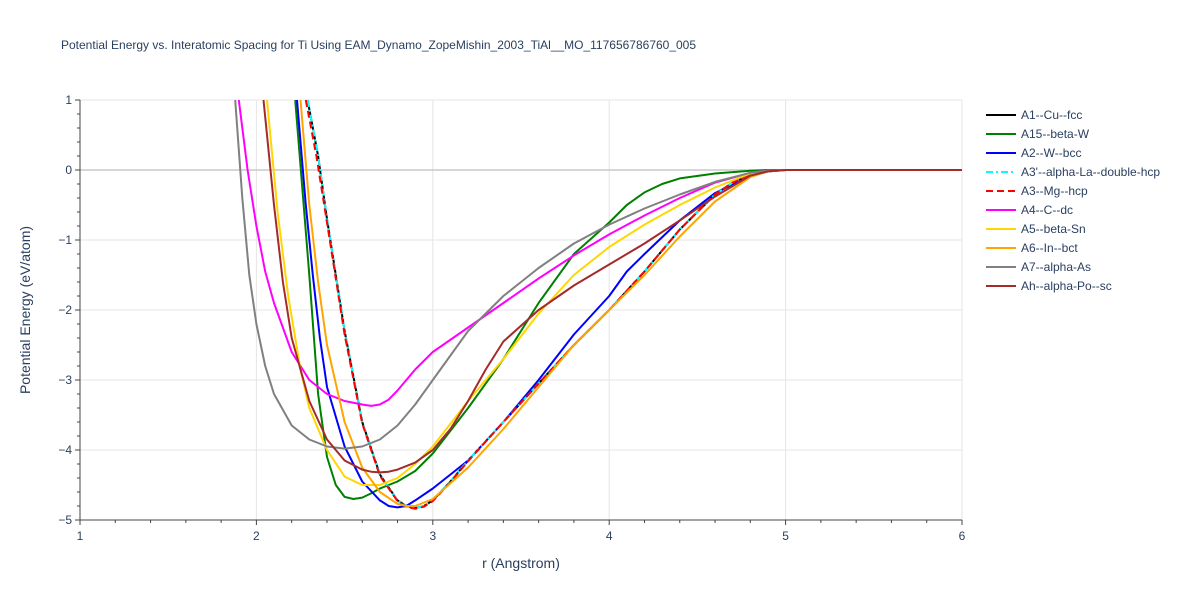  What do you see at coordinates (256, 536) in the screenshot?
I see `x-tick-label: 2` at bounding box center [256, 536].